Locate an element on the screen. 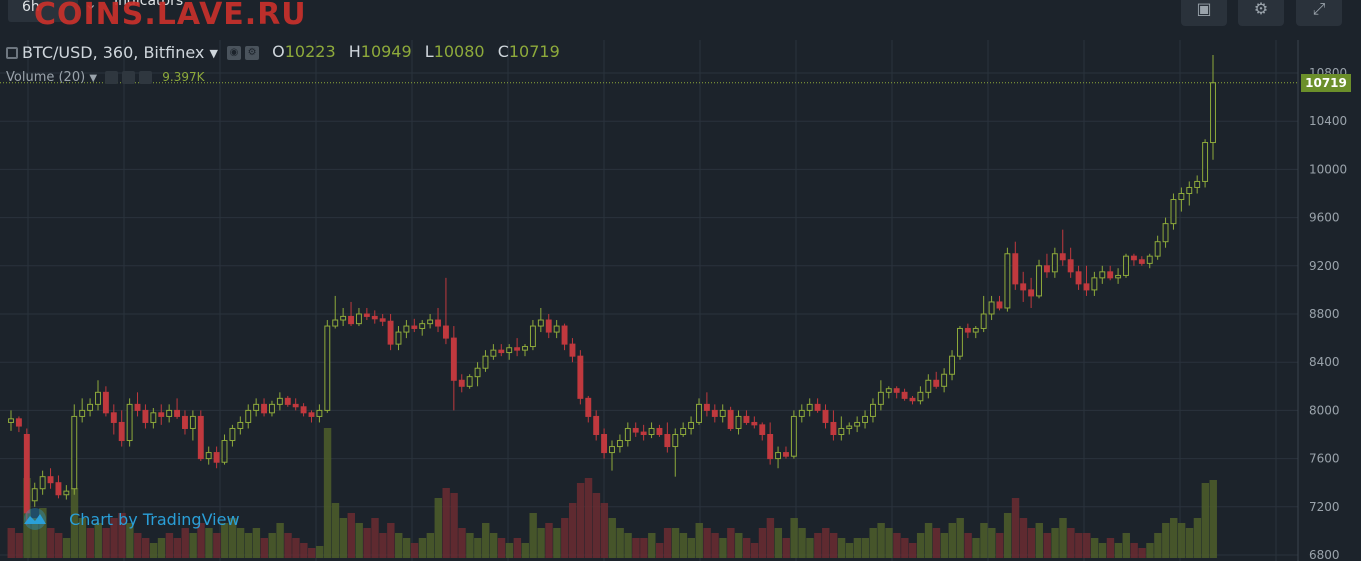  eye-icon: ◉ is located at coordinates (234, 52).